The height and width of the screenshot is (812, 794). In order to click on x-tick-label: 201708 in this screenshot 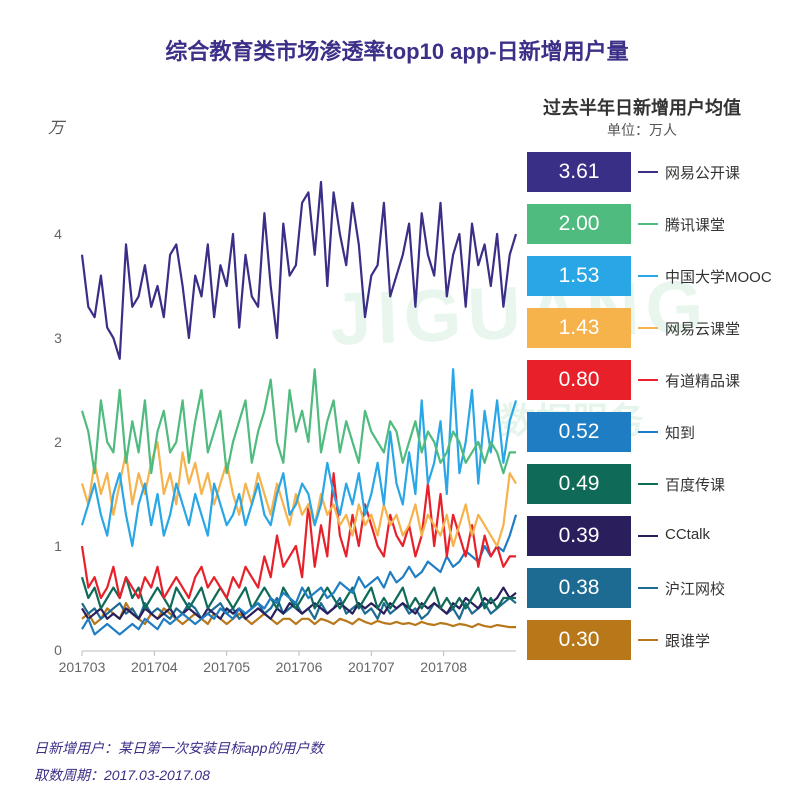, I will do `click(443, 667)`.